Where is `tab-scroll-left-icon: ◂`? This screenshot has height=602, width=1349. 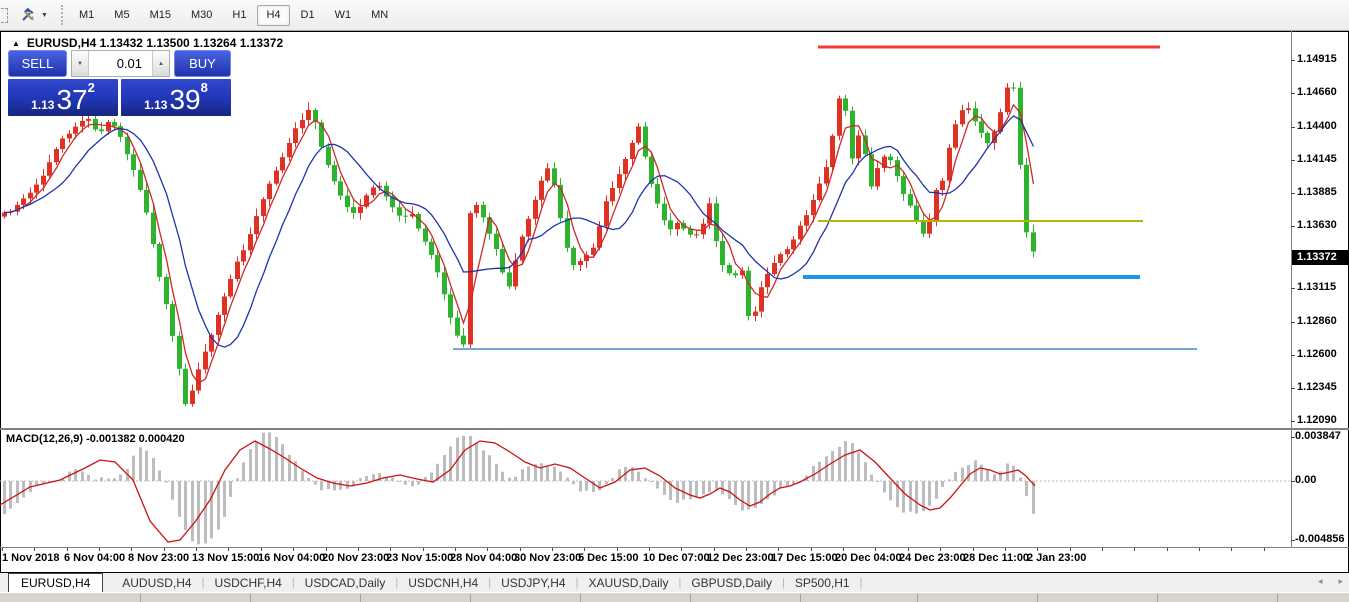
tab-scroll-left-icon: ◂ is located at coordinates (1320, 581).